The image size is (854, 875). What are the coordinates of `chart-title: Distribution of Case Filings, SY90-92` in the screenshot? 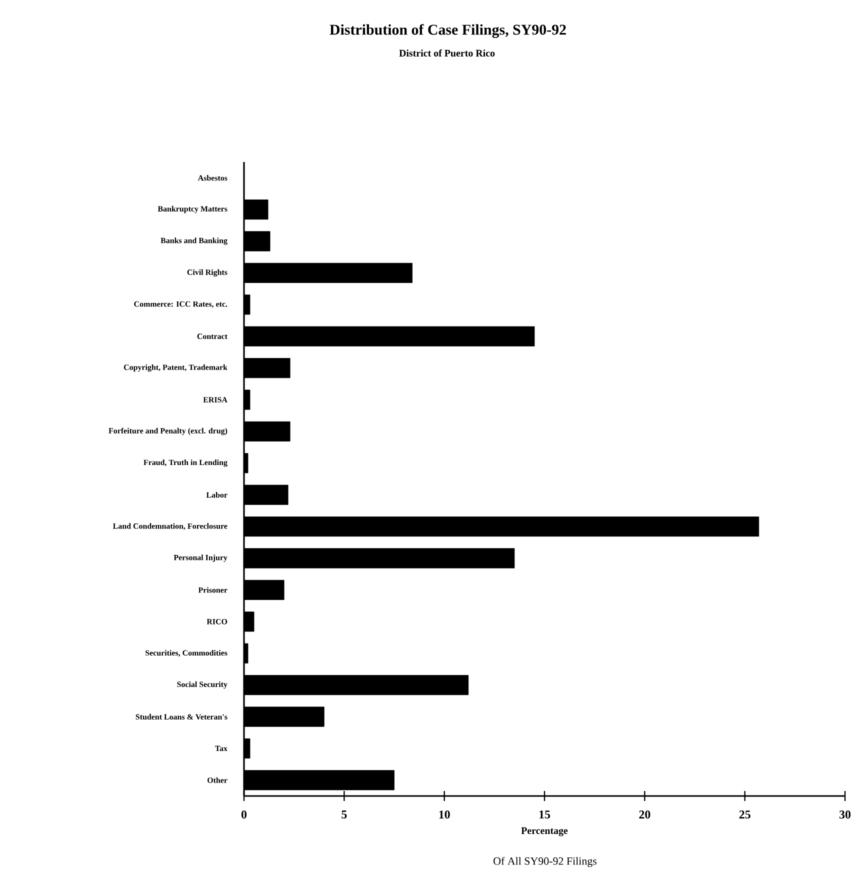 It's located at (448, 31).